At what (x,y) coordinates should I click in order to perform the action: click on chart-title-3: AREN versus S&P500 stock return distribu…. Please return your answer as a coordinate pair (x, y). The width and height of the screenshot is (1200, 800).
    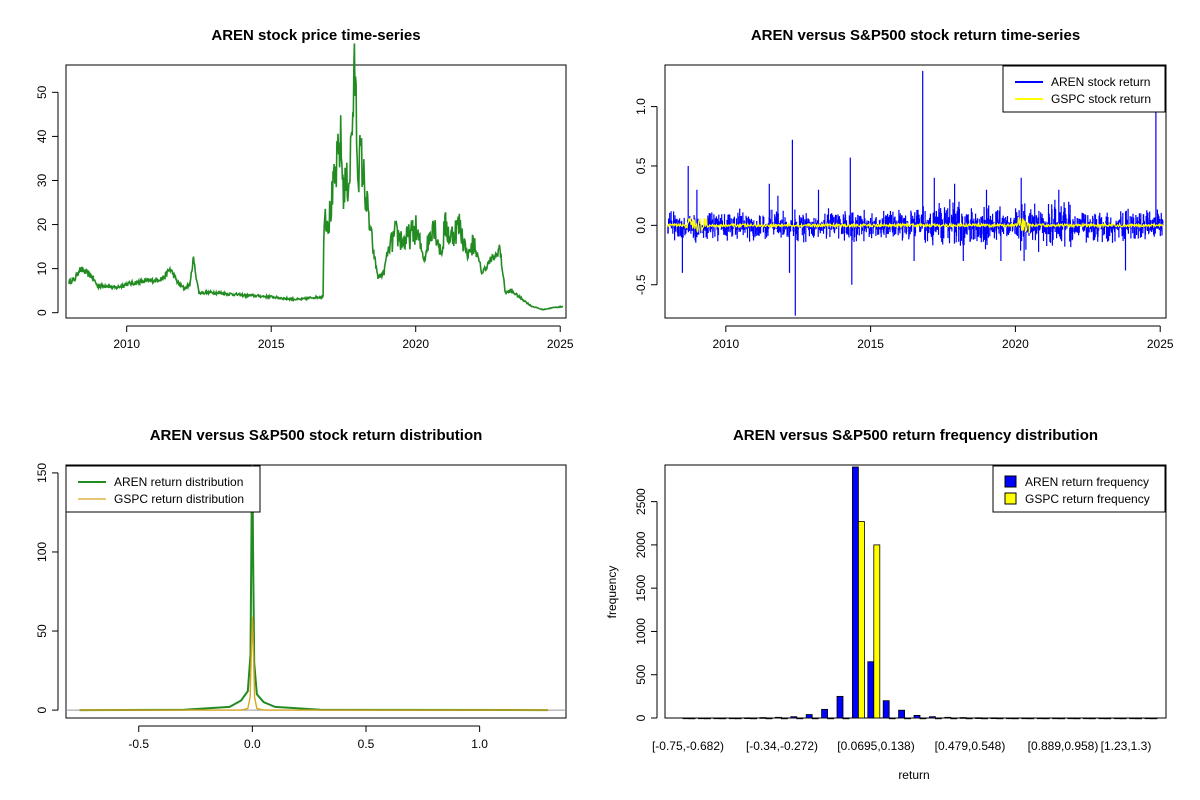
    Looking at the image, I should click on (316, 435).